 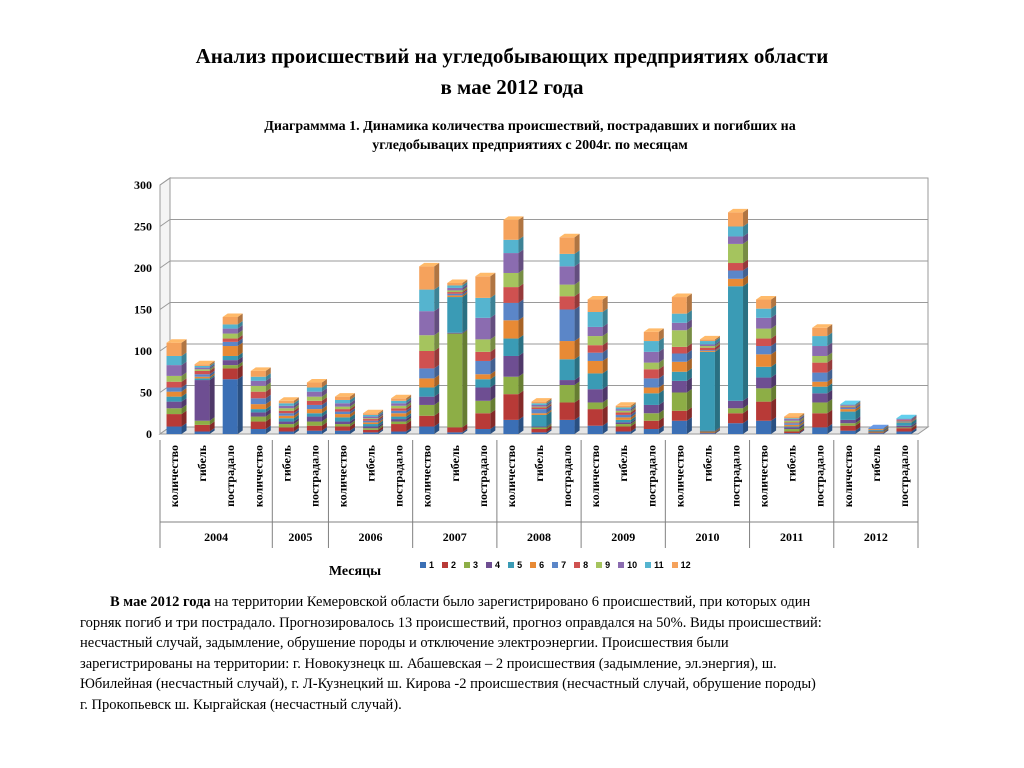 I want to click on y-tick-label: 150, so click(x=143, y=310).